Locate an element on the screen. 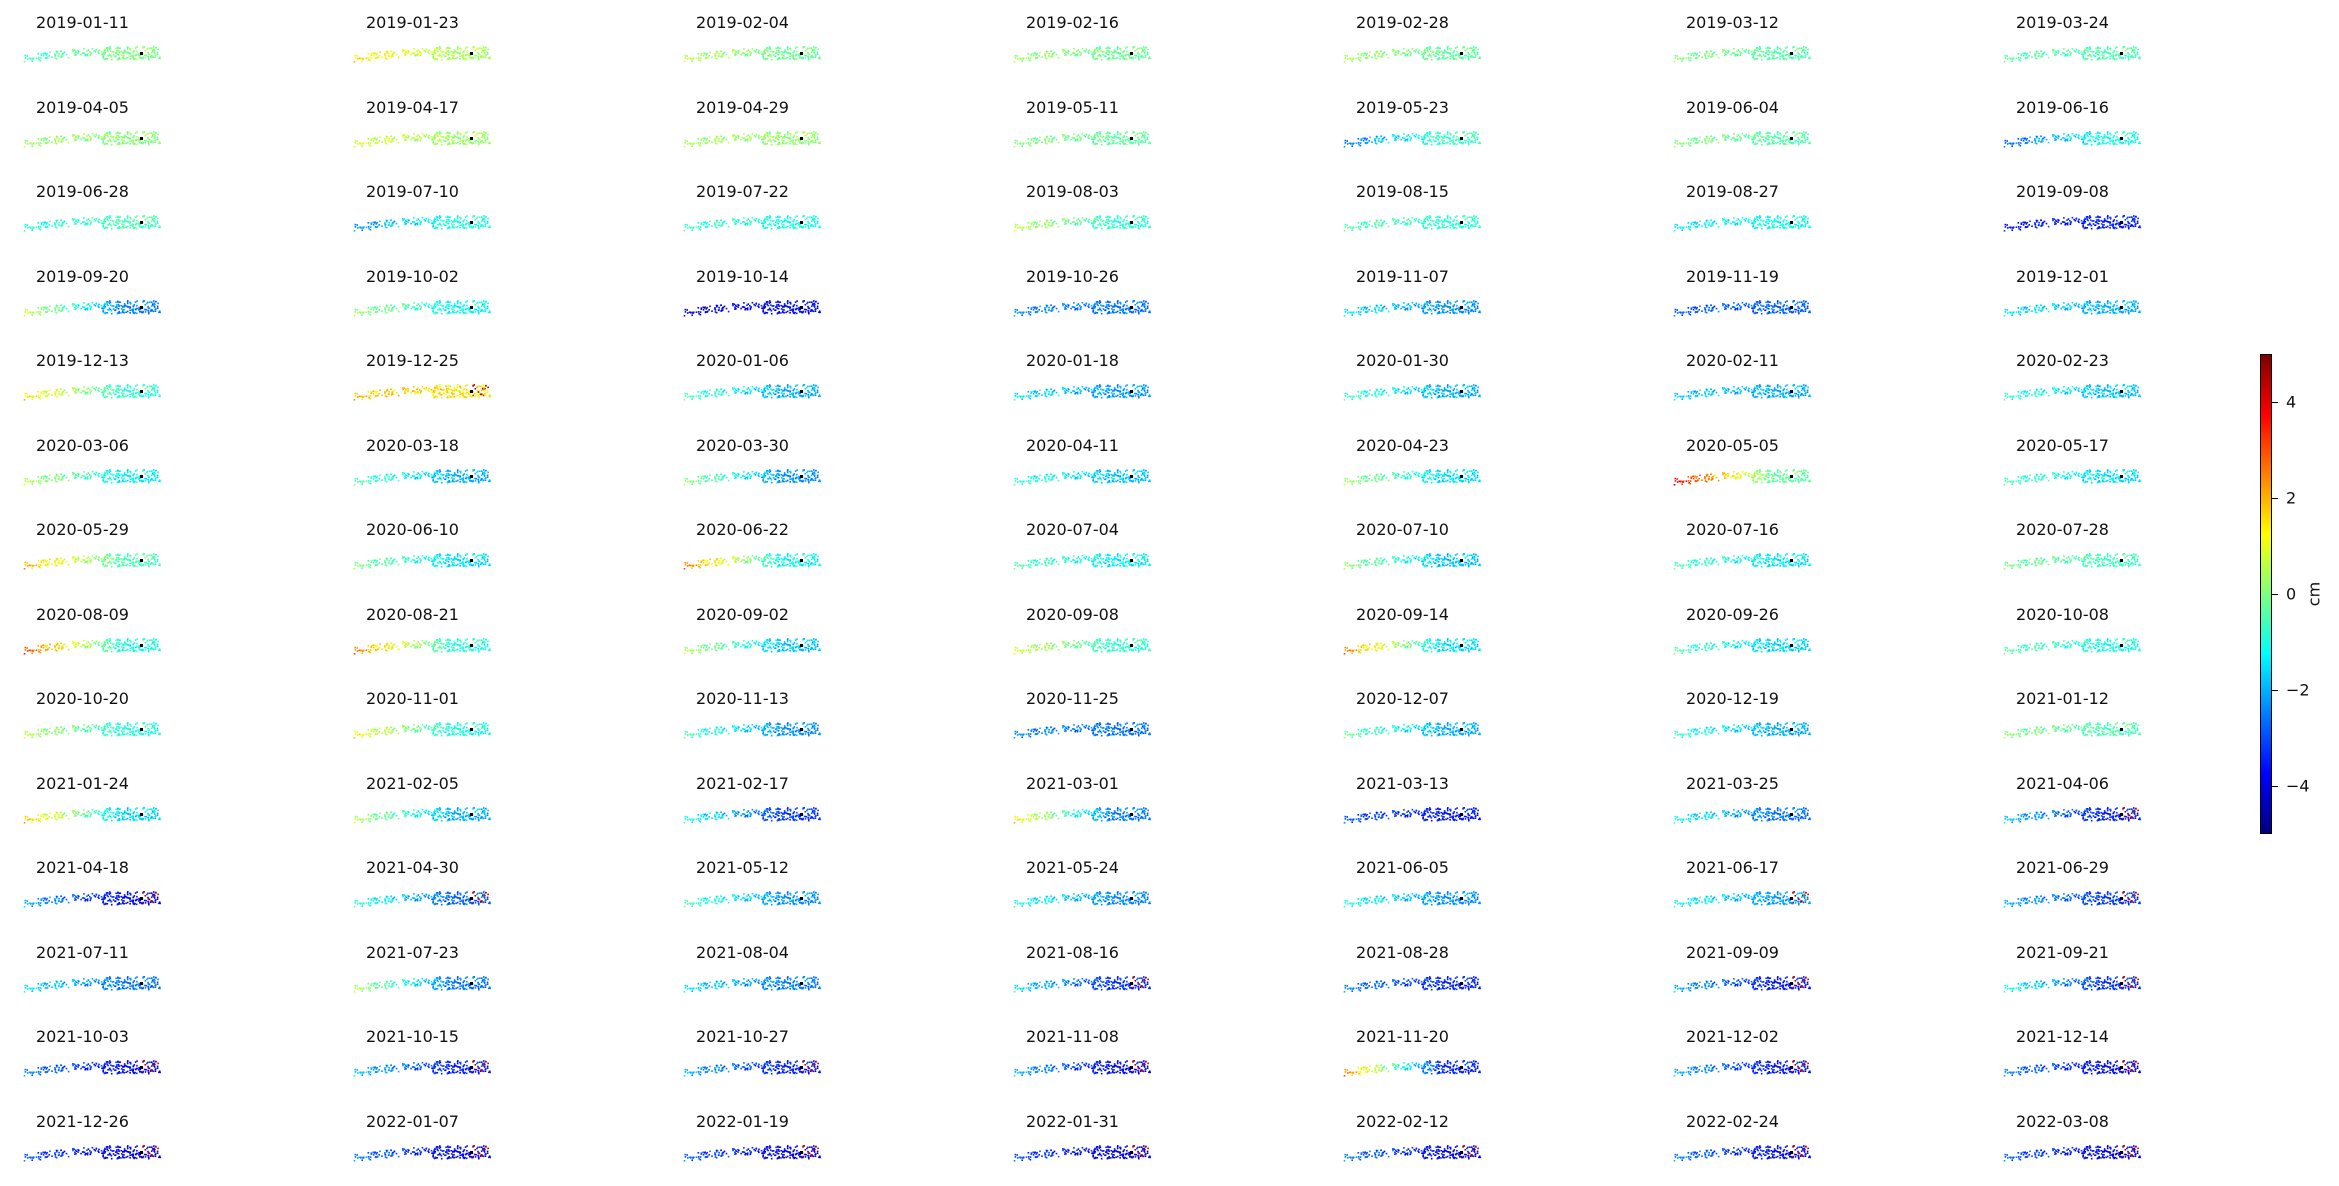  panel-map is located at coordinates (752, 223).